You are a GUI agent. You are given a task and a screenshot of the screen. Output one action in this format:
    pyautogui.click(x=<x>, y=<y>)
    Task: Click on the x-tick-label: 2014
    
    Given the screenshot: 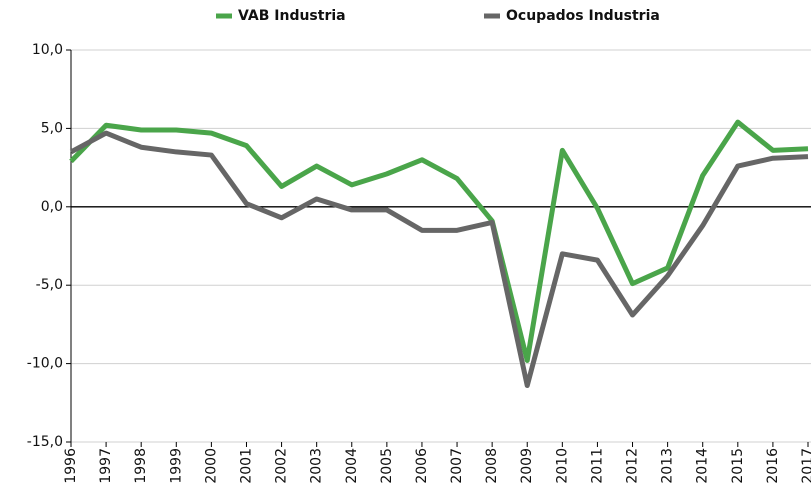 What is the action you would take?
    pyautogui.click(x=703, y=466)
    